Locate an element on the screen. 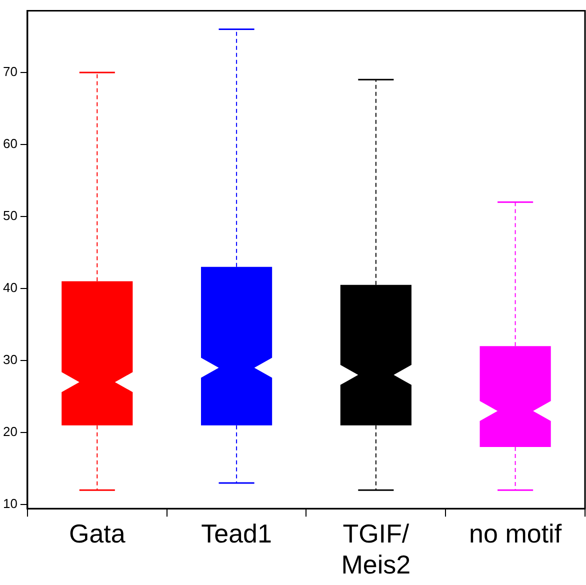 This screenshot has height=585, width=586. y-tick-label: 20 is located at coordinates (10, 432).